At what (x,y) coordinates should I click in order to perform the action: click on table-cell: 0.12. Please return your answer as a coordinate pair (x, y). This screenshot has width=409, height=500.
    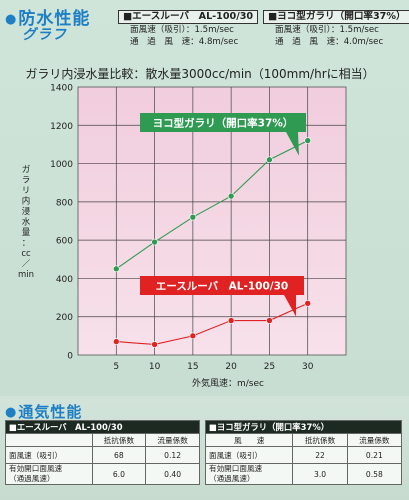
    Looking at the image, I should click on (172, 455).